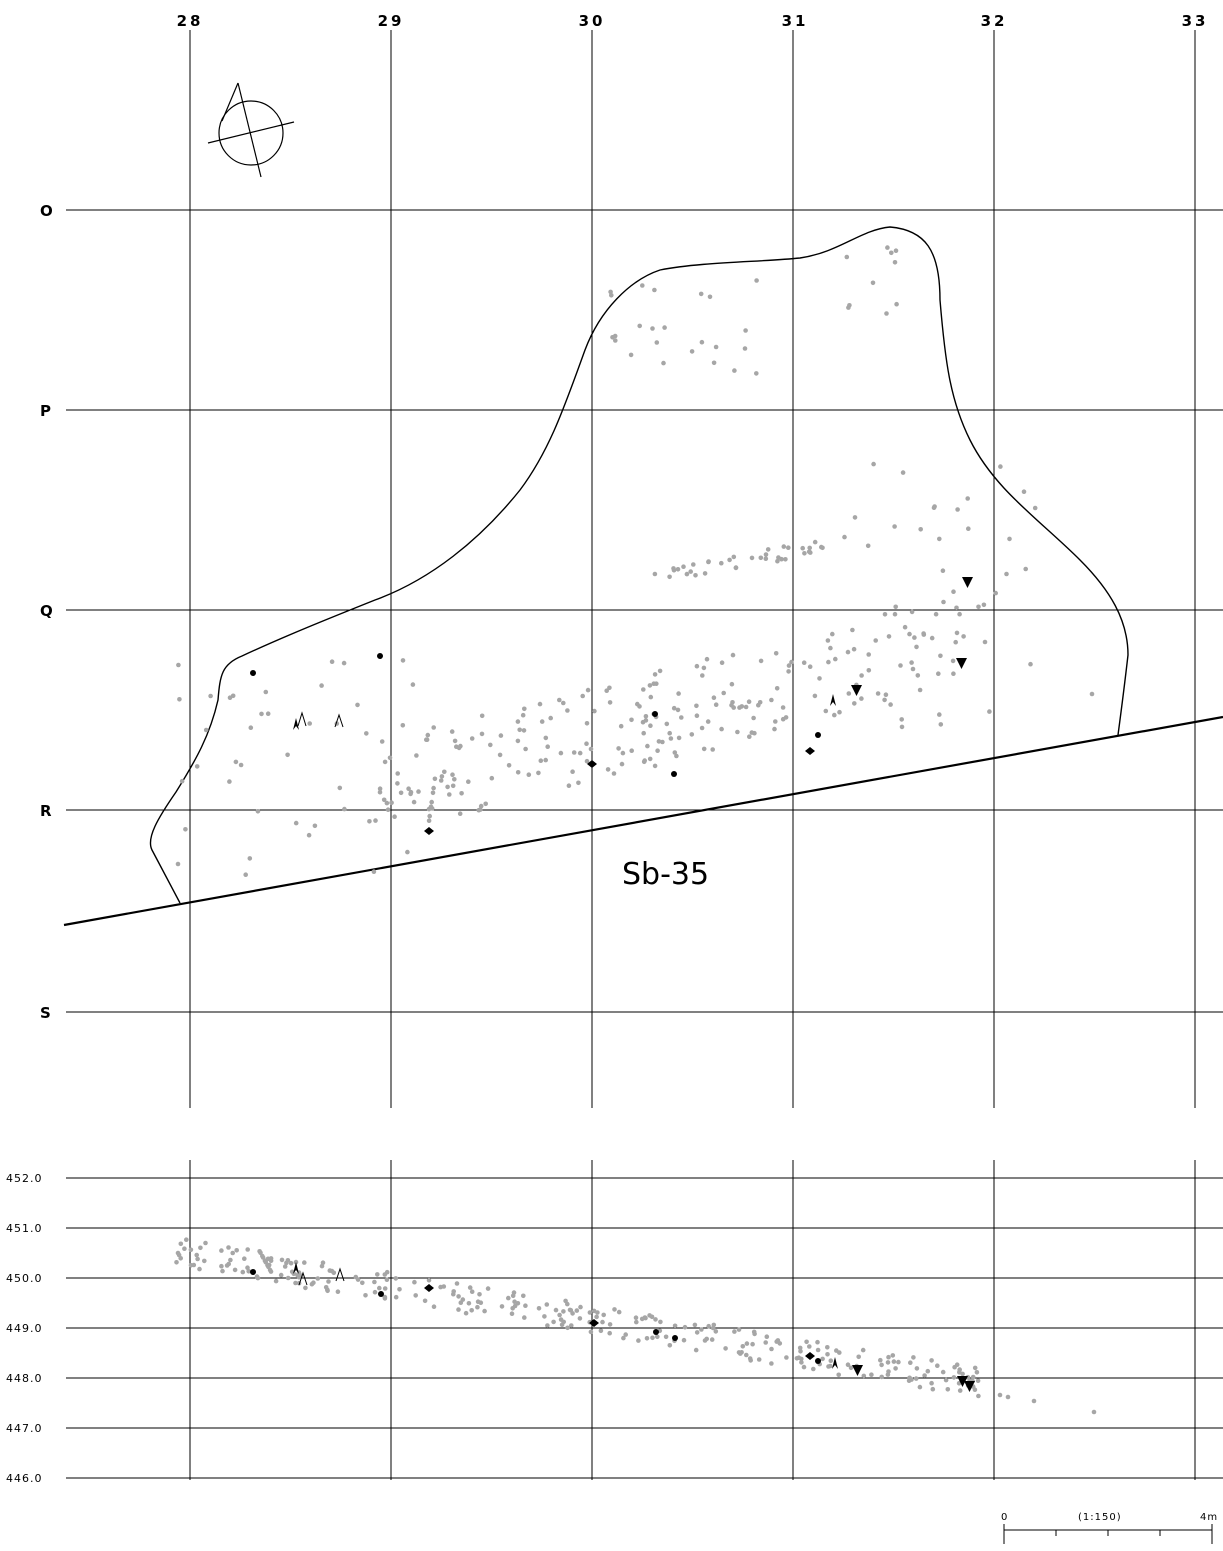 This screenshot has width=1223, height=1551. What do you see at coordinates (45, 1013) in the screenshot?
I see `row-label: S` at bounding box center [45, 1013].